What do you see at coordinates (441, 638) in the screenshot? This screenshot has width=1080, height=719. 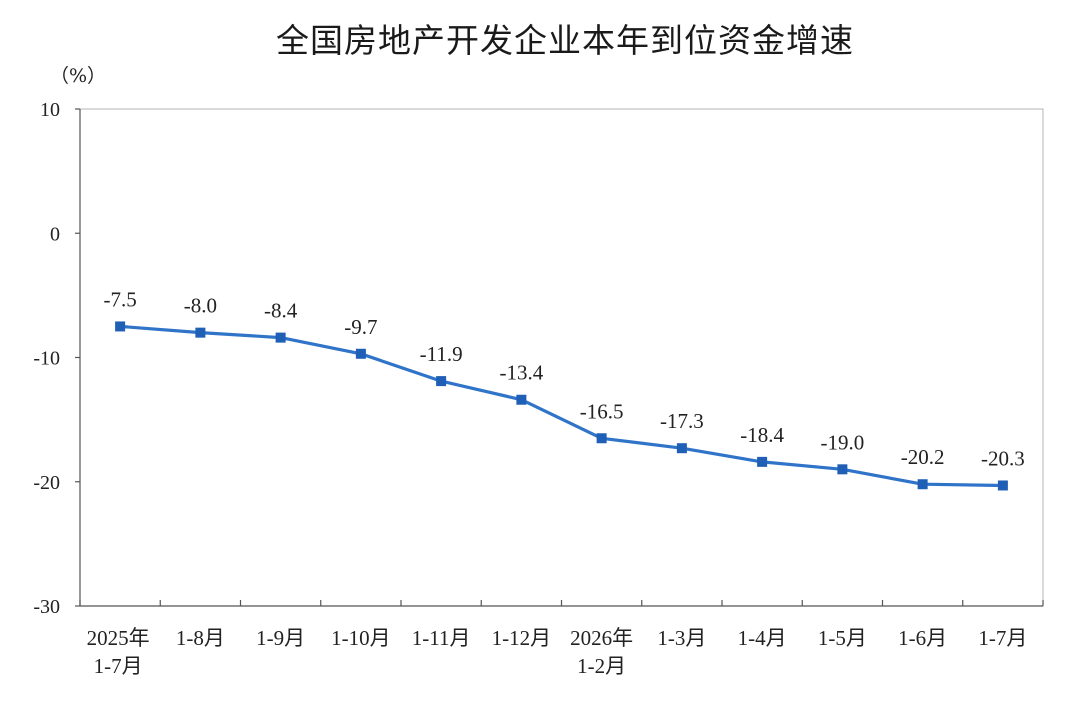 I see `x-tick-label: 1-11月` at bounding box center [441, 638].